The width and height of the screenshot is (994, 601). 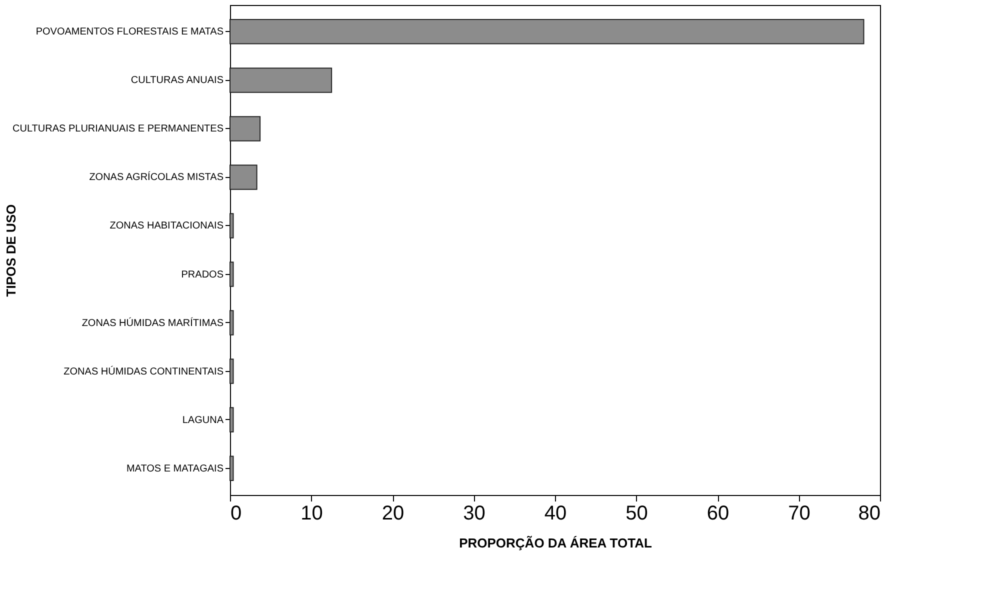 I want to click on y-tick-label: ZONAS HABITACIONAIS, so click(x=167, y=226).